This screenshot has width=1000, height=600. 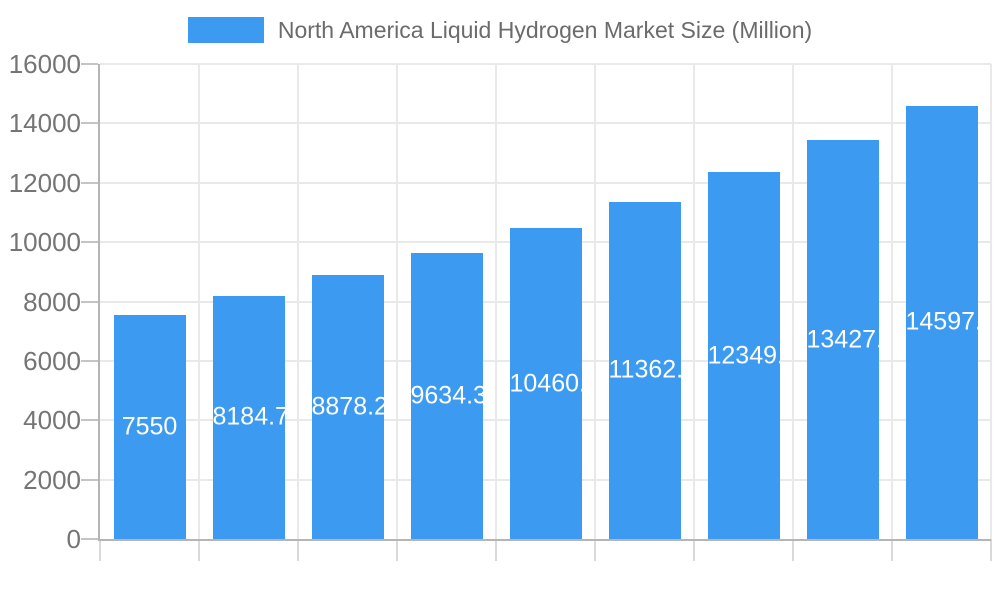 What do you see at coordinates (225, 30) in the screenshot?
I see `legend-swatch` at bounding box center [225, 30].